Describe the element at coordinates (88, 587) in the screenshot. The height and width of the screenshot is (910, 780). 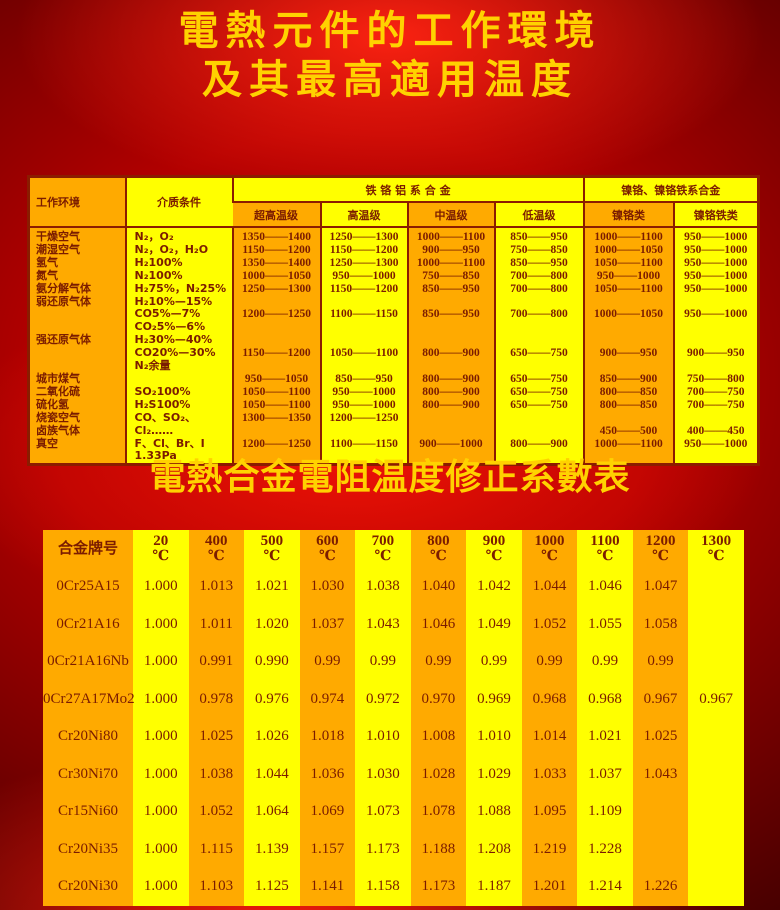
I see `alloy-name-cell: 0Cr25A15` at that location.